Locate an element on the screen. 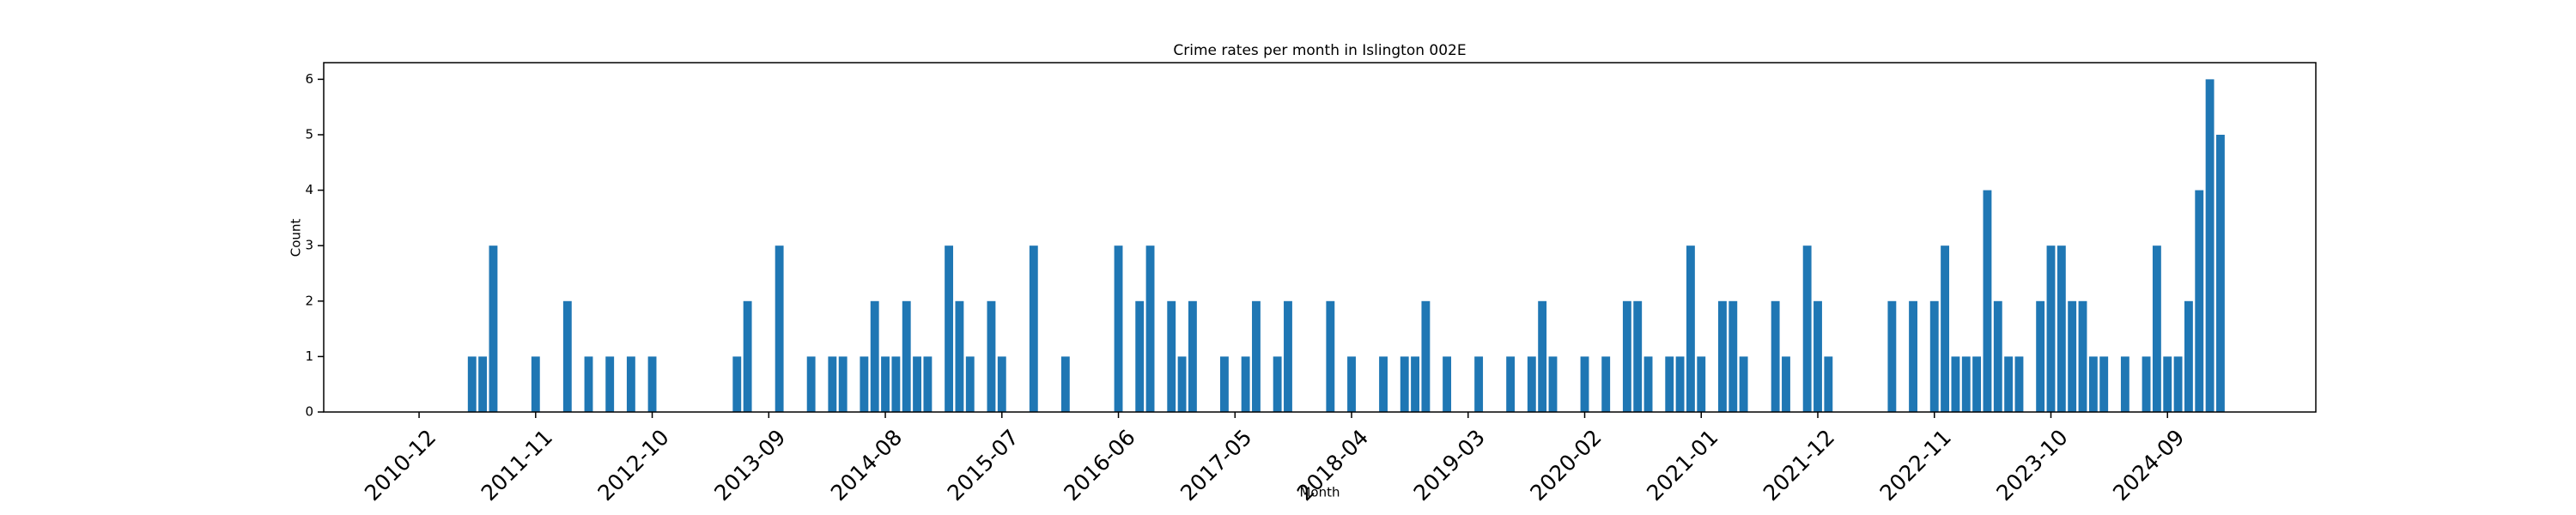 The width and height of the screenshot is (2576, 515). x-tick-label: 2024-09 is located at coordinates (2148, 465).